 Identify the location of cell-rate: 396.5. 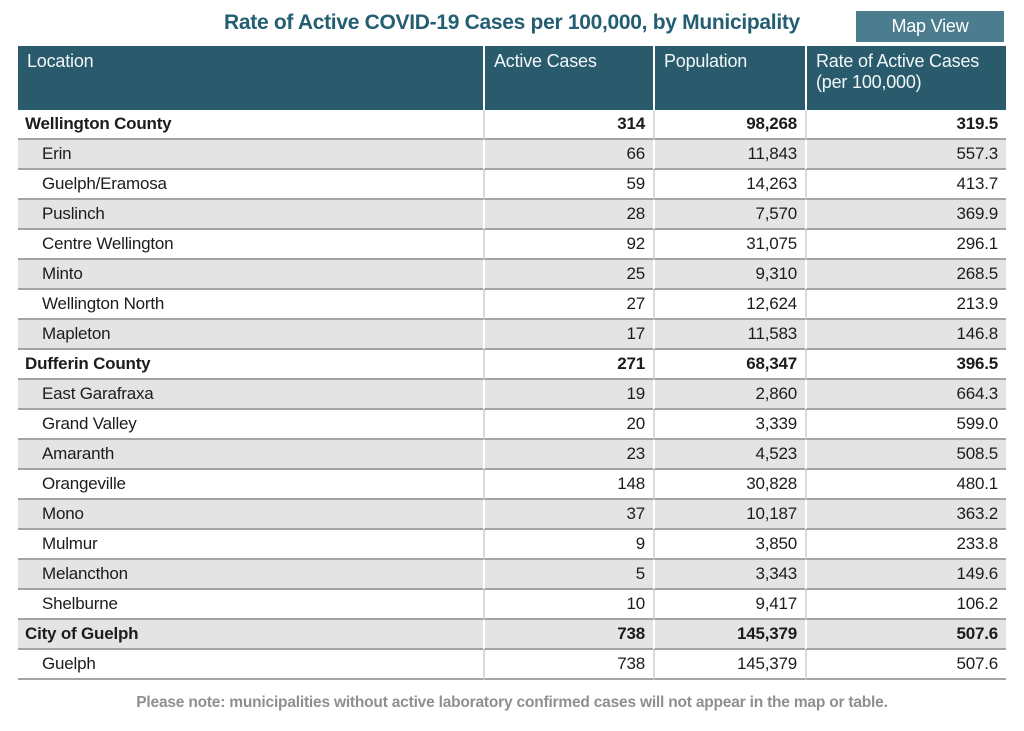
(905, 365).